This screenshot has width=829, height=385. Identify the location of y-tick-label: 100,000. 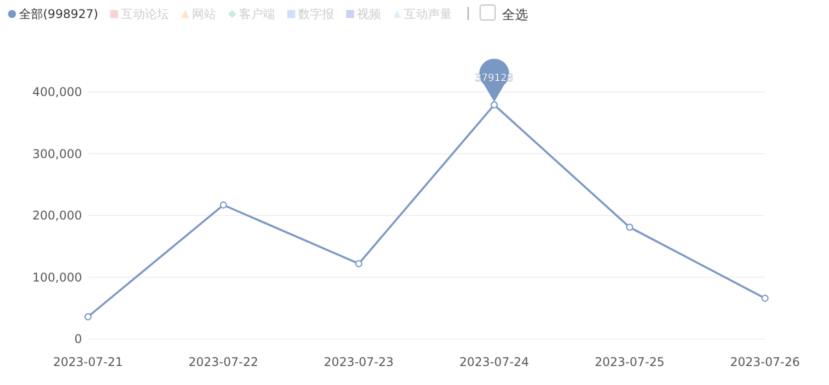
(57, 277).